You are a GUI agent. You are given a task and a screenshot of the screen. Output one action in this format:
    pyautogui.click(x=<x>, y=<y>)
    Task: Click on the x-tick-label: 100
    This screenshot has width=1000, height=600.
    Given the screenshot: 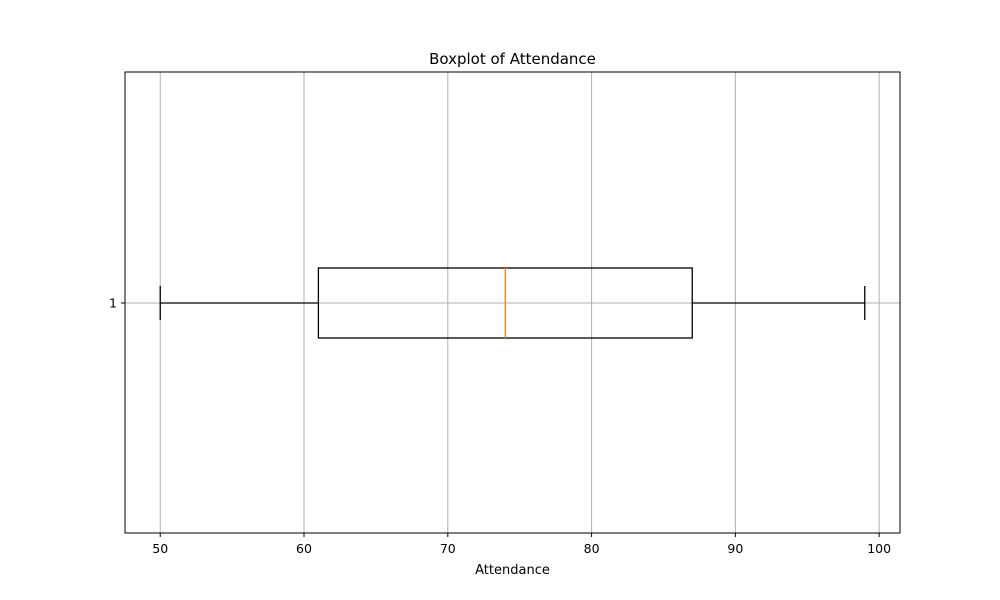 What is the action you would take?
    pyautogui.click(x=879, y=548)
    